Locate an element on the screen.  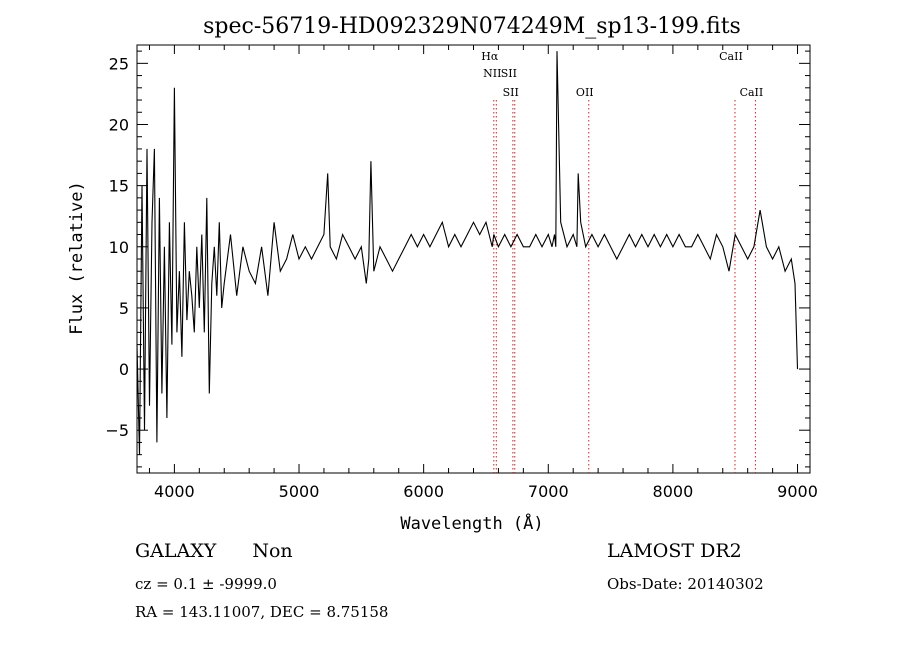
x-axis-label: Wavelength (Å) is located at coordinates (471, 523).